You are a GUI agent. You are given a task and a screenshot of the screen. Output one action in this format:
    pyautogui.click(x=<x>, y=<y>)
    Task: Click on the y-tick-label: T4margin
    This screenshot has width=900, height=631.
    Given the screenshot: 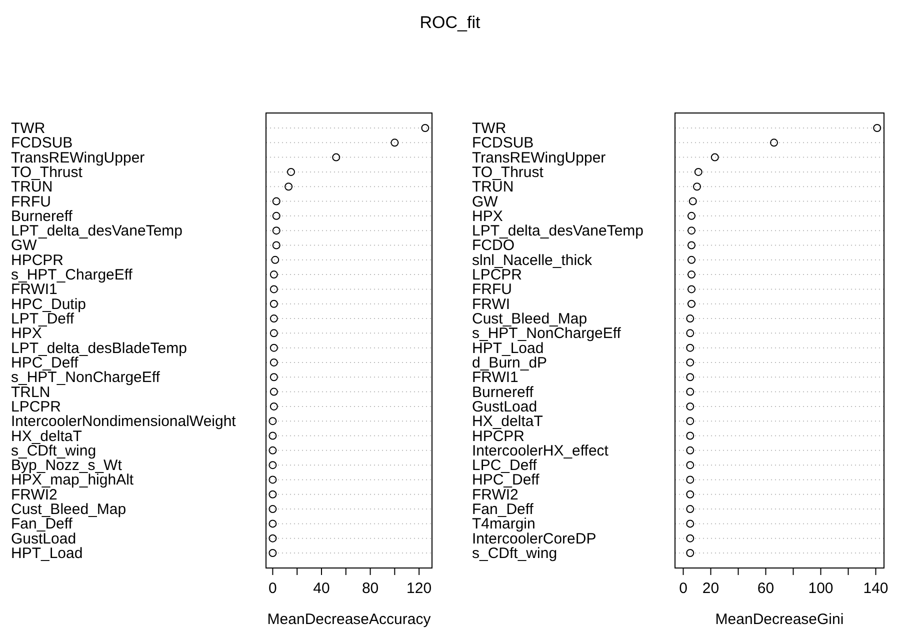 What is the action you would take?
    pyautogui.click(x=504, y=524)
    